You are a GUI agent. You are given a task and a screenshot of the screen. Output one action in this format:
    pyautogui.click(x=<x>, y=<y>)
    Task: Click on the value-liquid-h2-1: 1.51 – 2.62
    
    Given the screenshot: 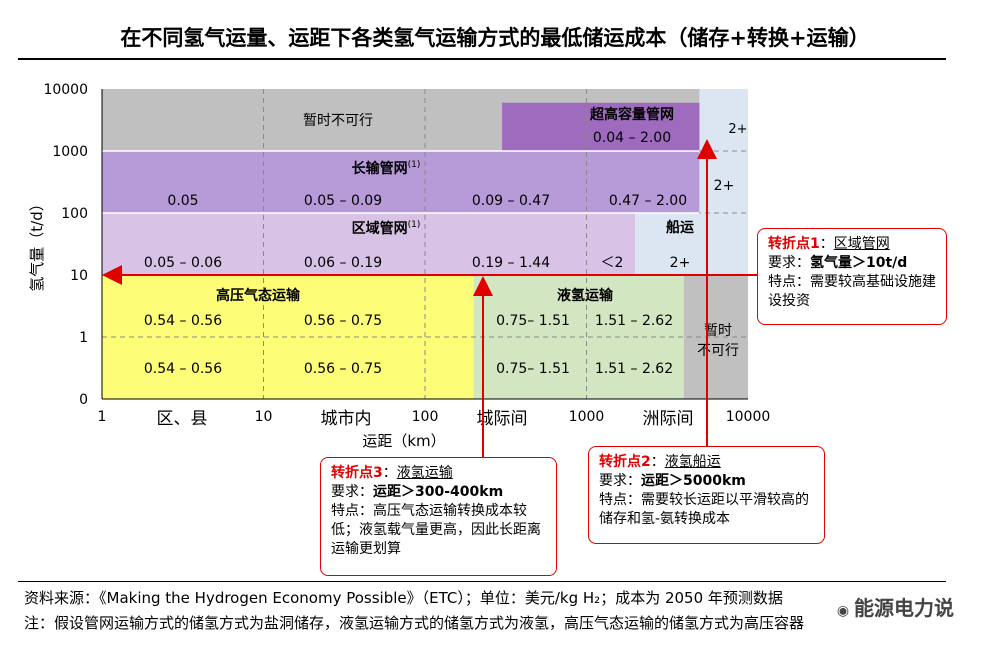 What is the action you would take?
    pyautogui.click(x=634, y=321)
    